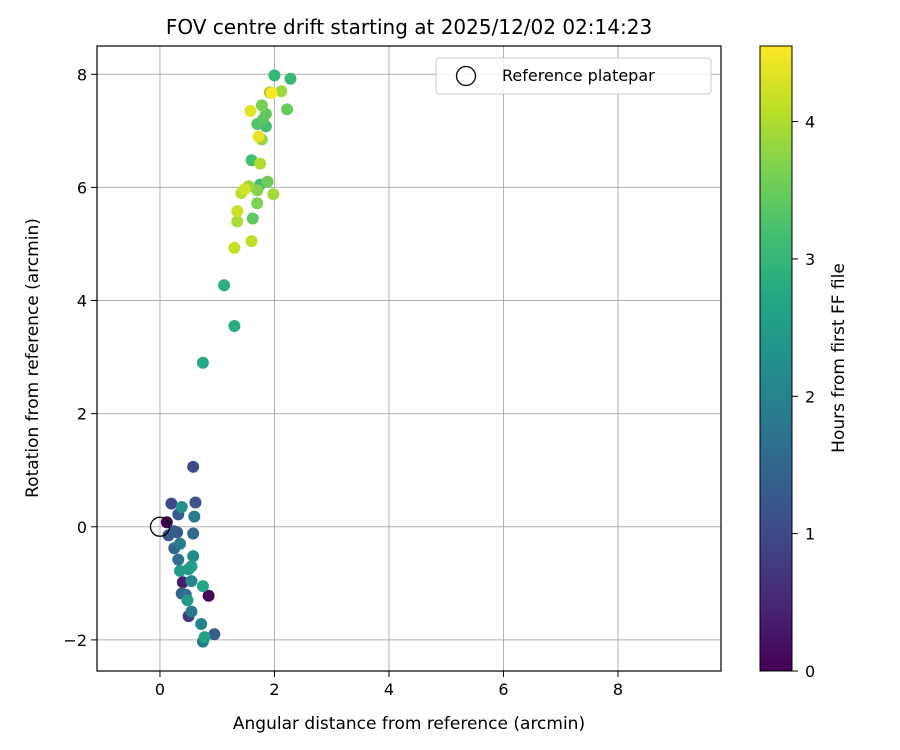 The height and width of the screenshot is (750, 900). What do you see at coordinates (82, 187) in the screenshot?
I see `y-tick-label: 6` at bounding box center [82, 187].